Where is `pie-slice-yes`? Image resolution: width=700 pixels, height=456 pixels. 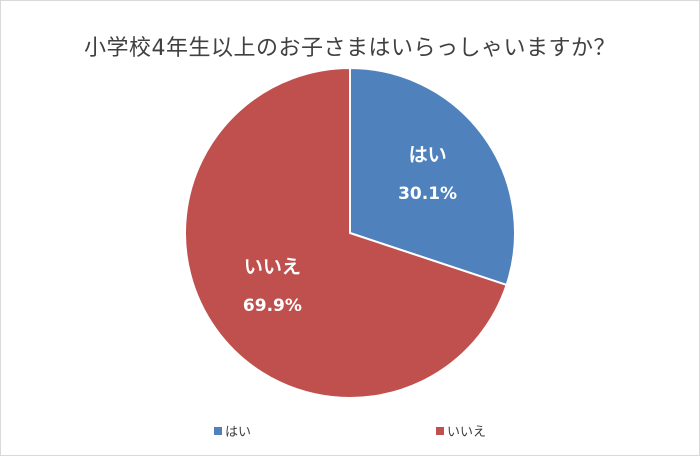 pie-slice-yes is located at coordinates (432, 176).